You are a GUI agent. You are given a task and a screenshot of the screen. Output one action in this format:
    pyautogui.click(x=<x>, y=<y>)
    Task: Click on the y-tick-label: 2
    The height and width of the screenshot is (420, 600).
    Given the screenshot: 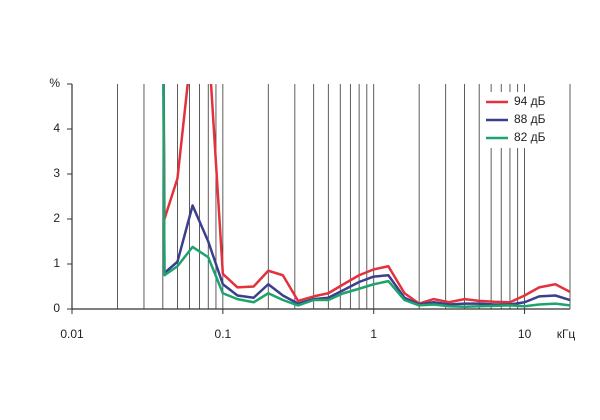 What is the action you would take?
    pyautogui.click(x=56, y=218)
    